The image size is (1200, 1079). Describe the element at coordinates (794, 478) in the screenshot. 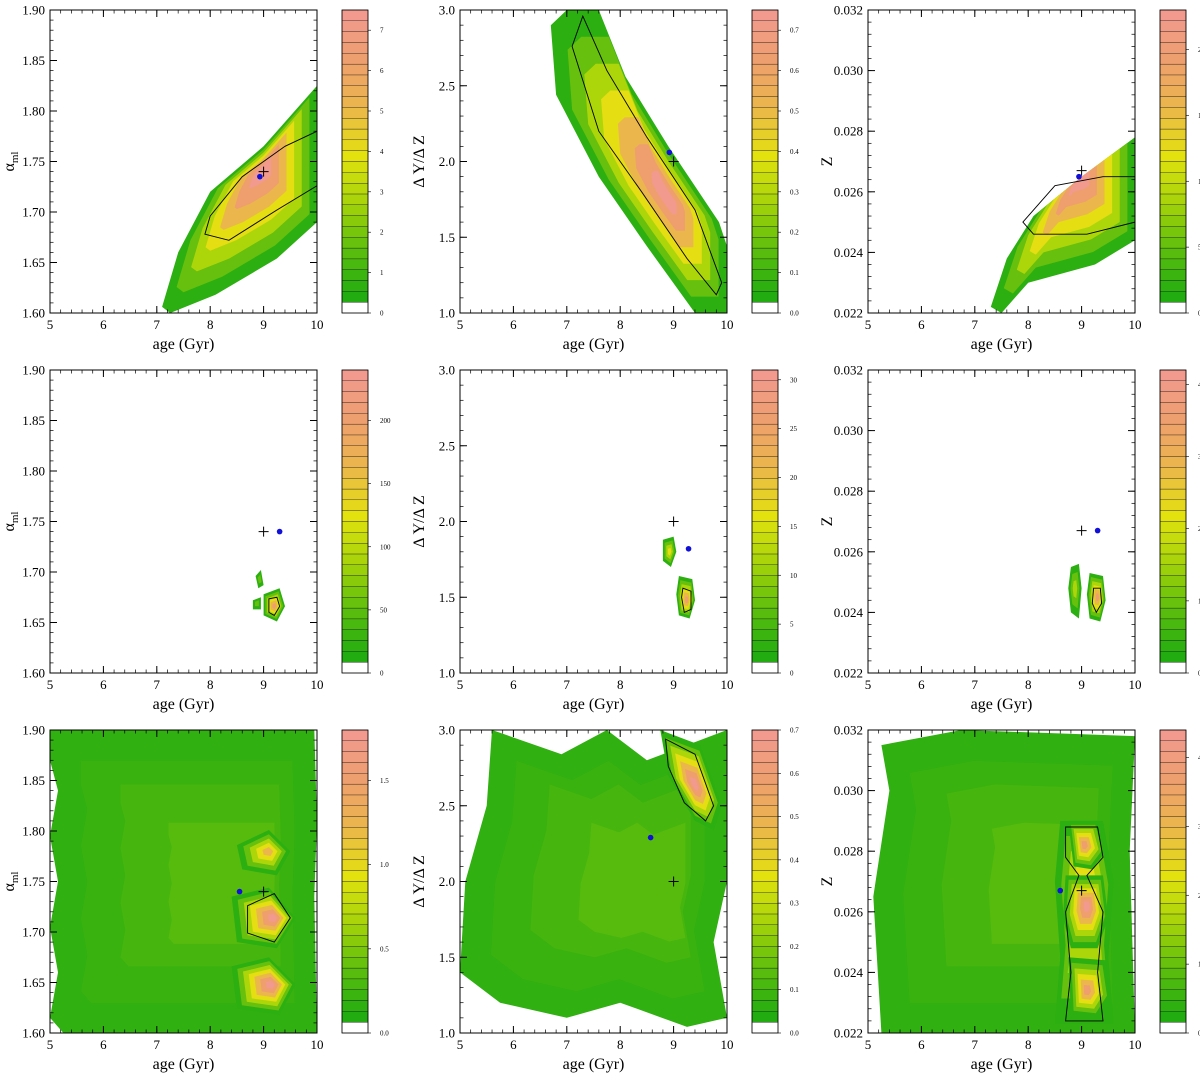

I see `colorbar-tick-label: 20` at that location.